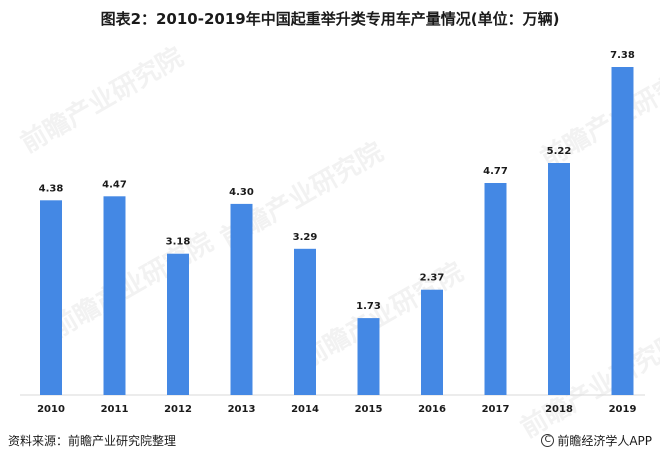  Describe the element at coordinates (114, 295) in the screenshot. I see `bar-2011` at that location.